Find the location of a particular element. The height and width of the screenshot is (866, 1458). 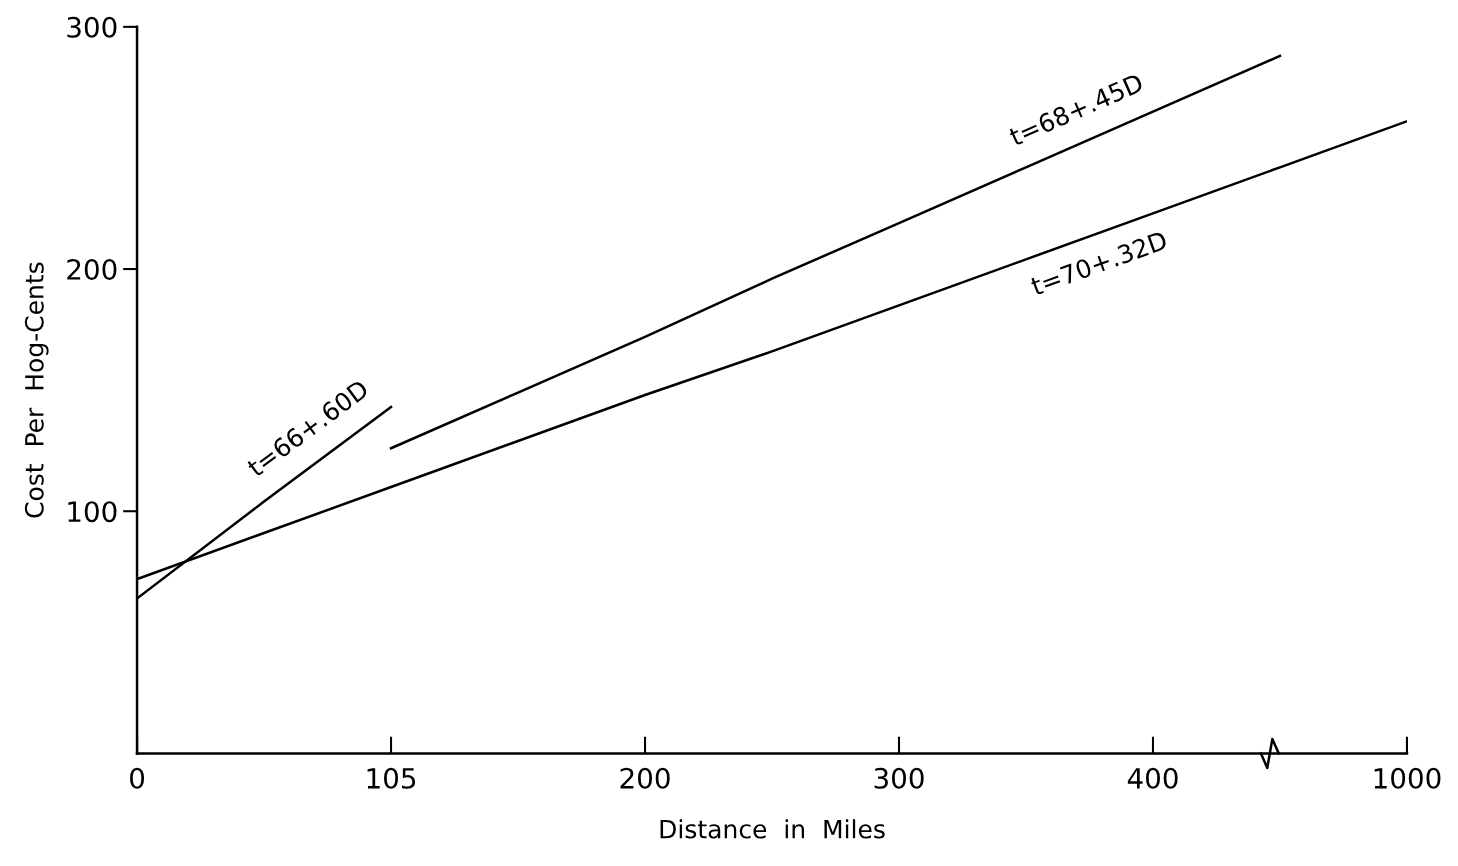

x-axis-title: Distance in Miles is located at coordinates (772, 829).